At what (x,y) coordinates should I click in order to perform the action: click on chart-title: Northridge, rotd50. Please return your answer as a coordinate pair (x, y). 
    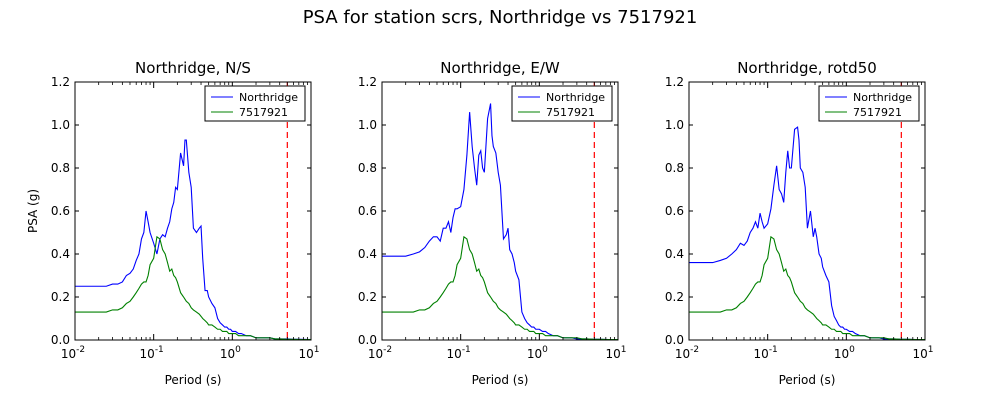
    Looking at the image, I should click on (807, 68).